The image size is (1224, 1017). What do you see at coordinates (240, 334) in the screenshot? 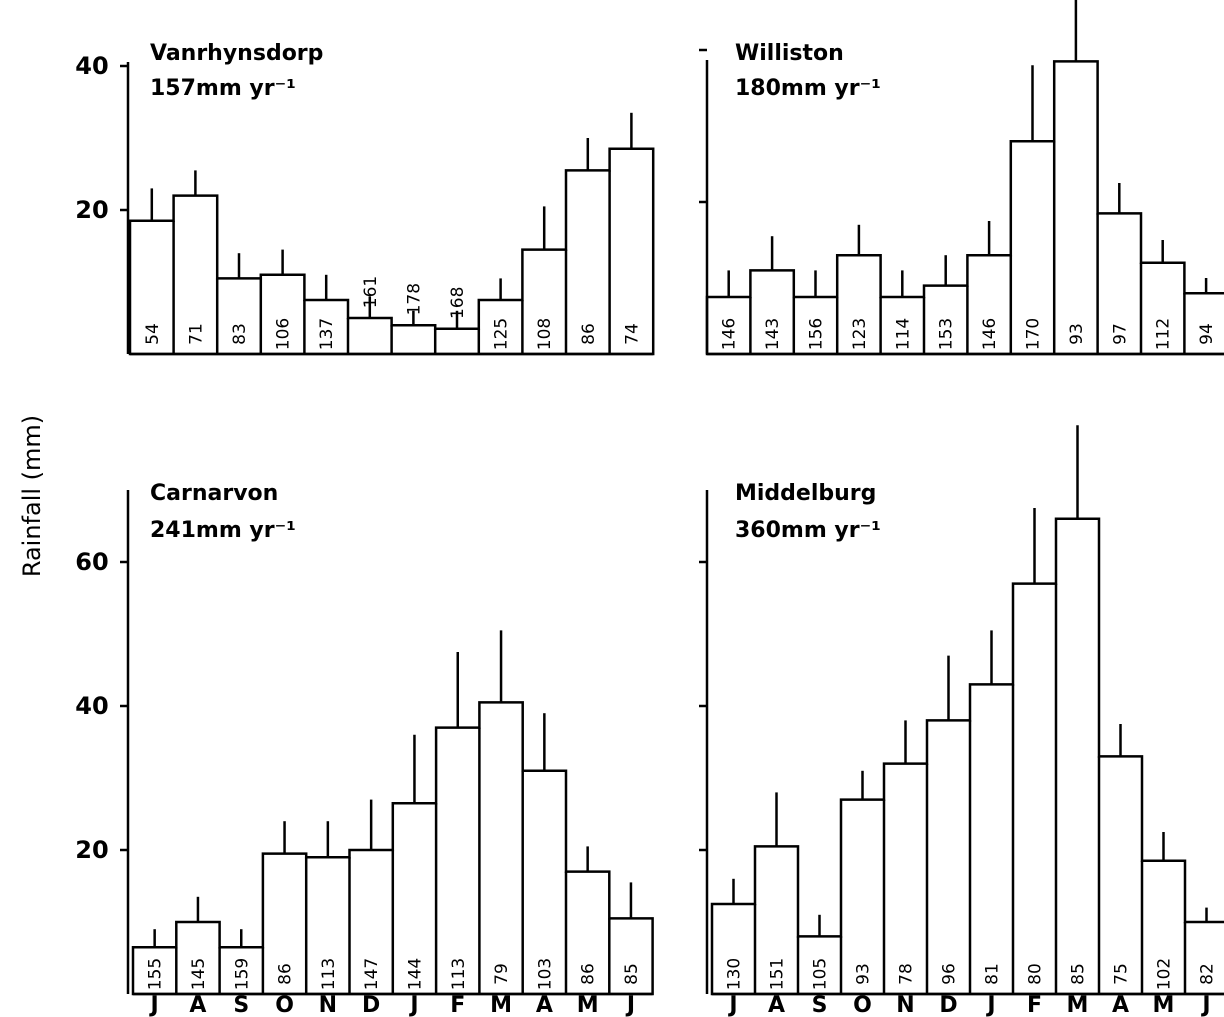
I see `count-label: 83` at bounding box center [240, 334].